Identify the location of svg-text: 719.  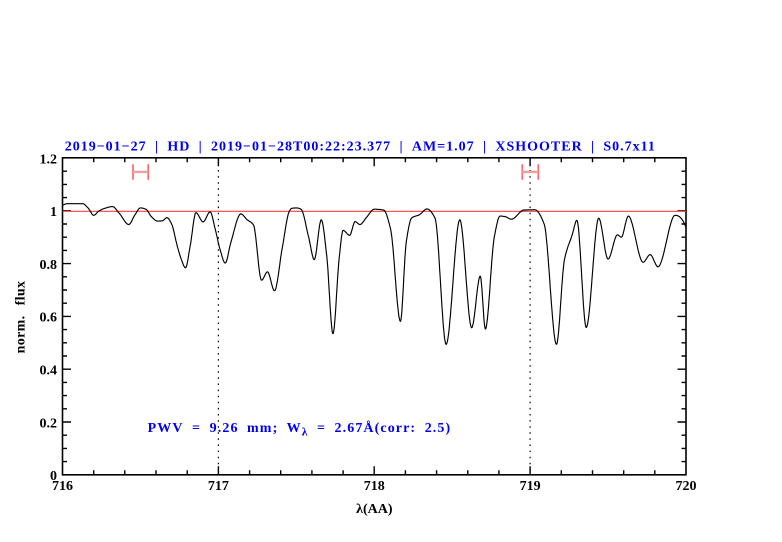
(530, 486).